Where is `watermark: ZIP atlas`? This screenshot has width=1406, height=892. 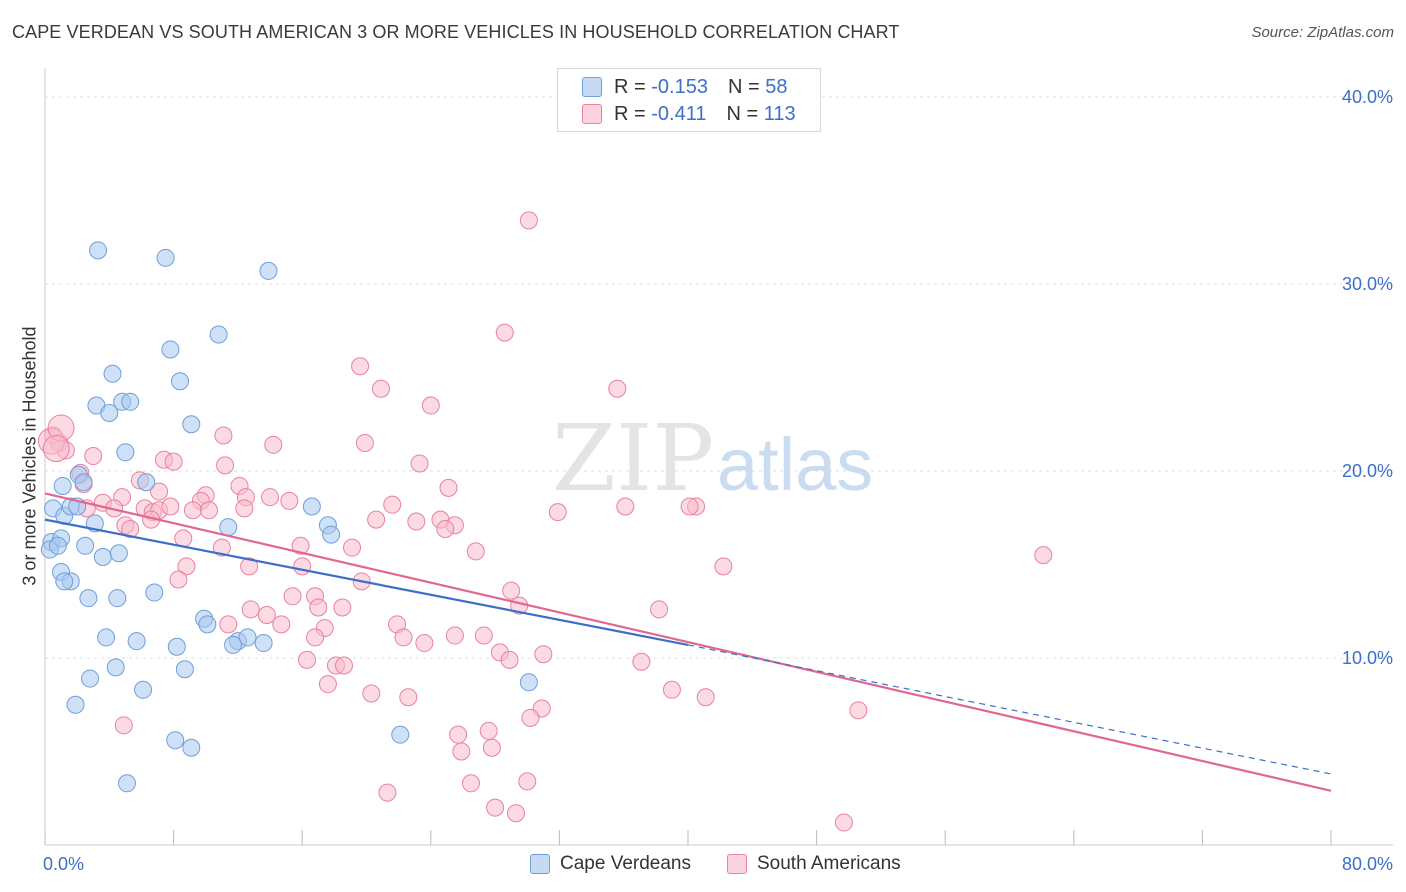
watermark: ZIP atlas is located at coordinates (712, 458).